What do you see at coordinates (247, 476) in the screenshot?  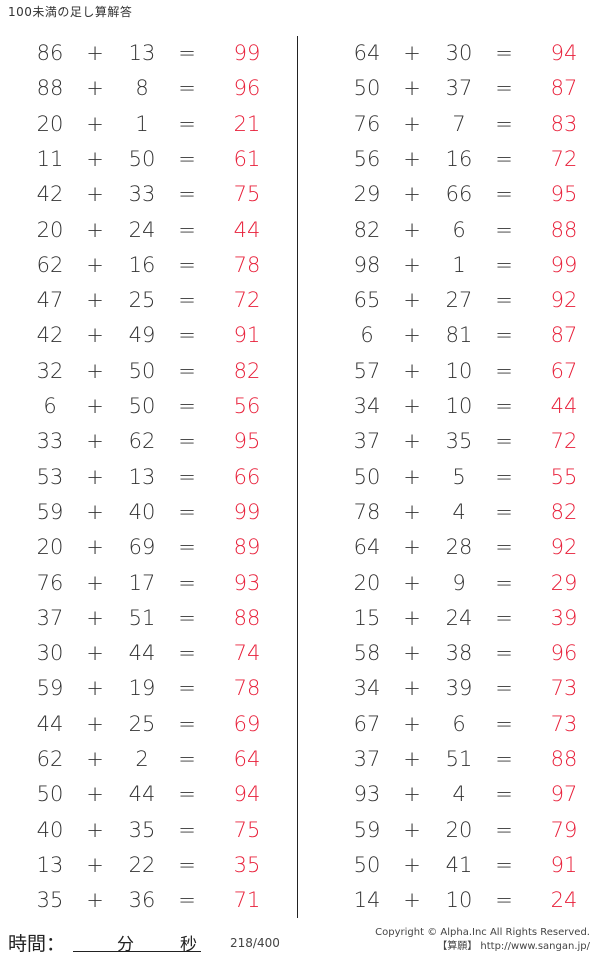 I see `answer: 66` at bounding box center [247, 476].